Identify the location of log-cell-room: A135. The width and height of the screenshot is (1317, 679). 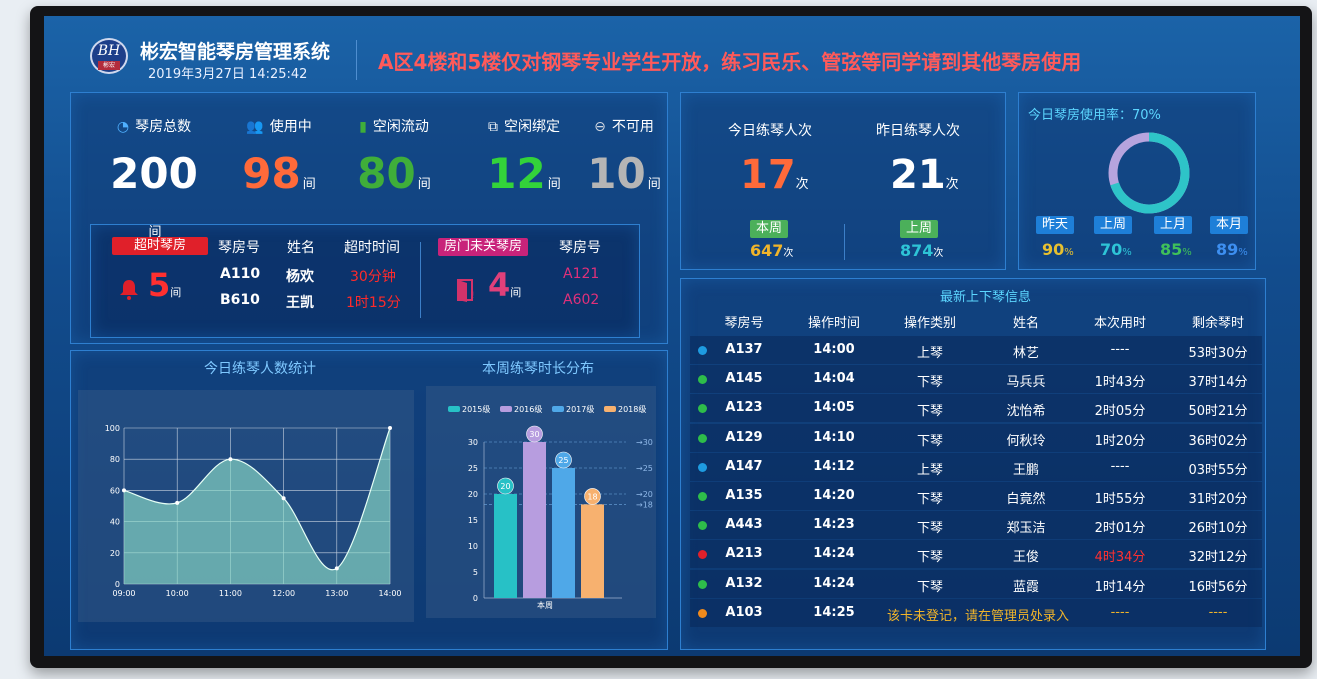
(744, 495).